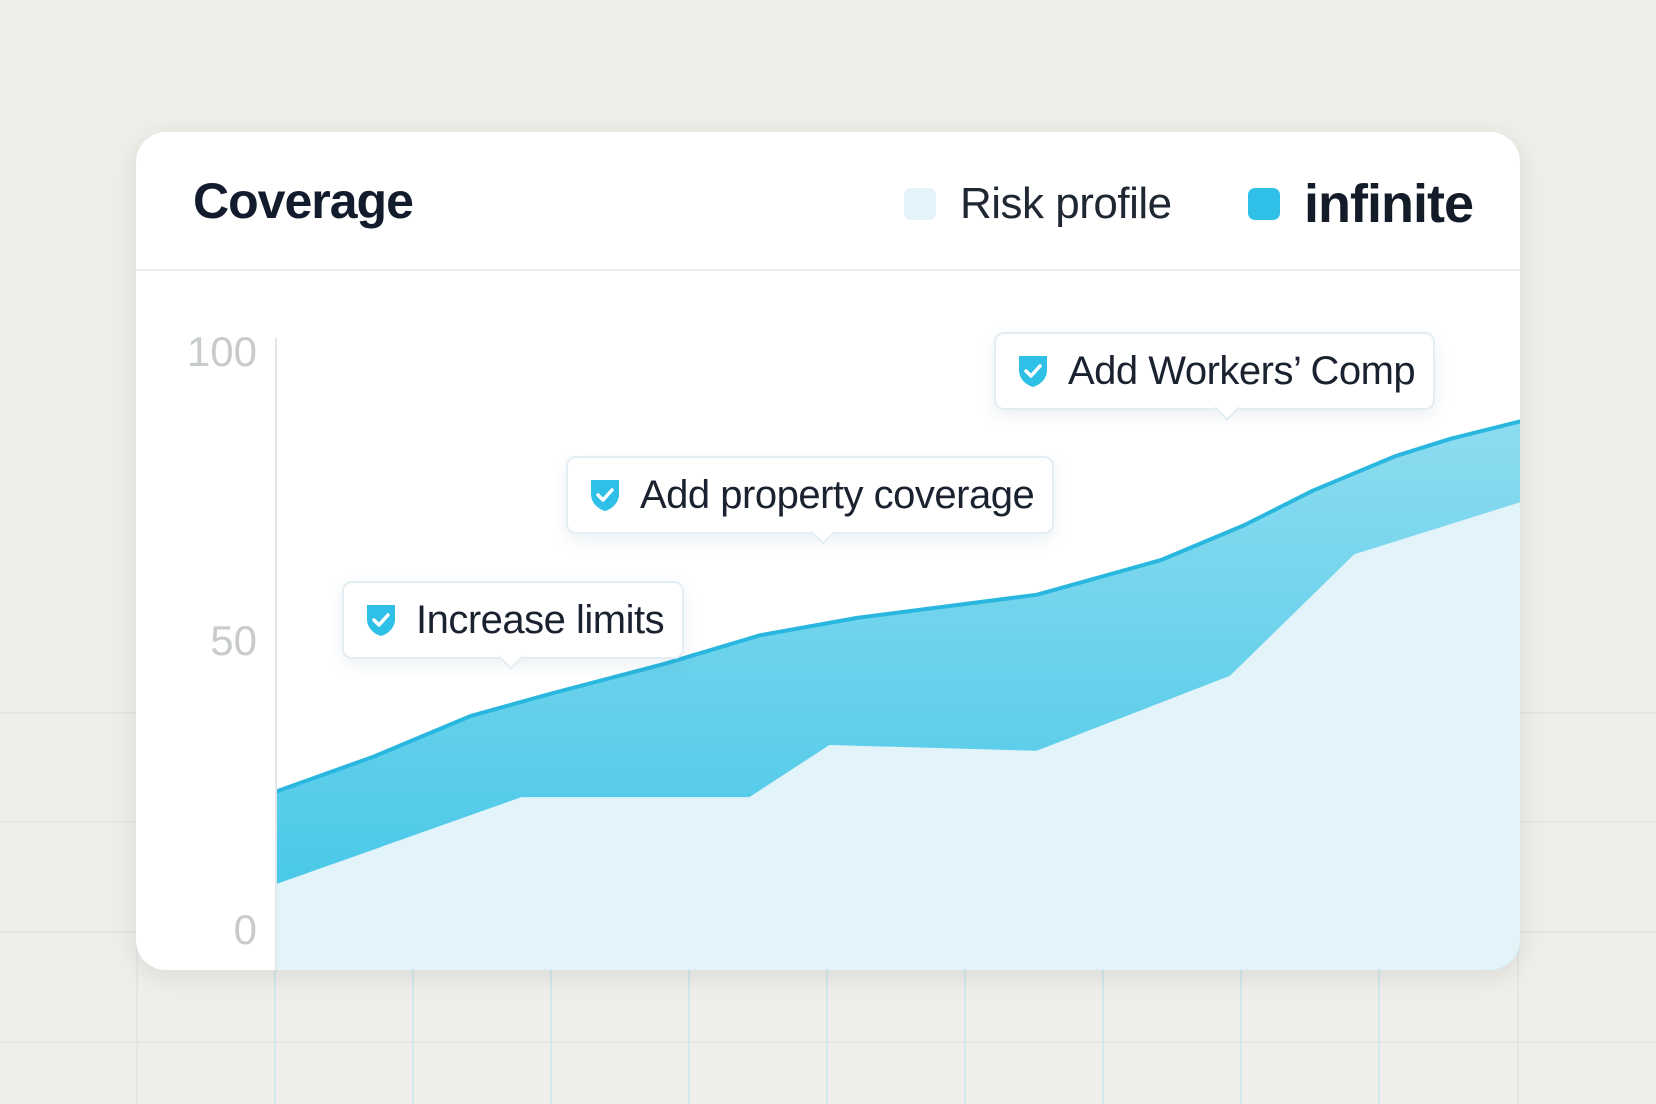 The width and height of the screenshot is (1656, 1104). What do you see at coordinates (920, 204) in the screenshot?
I see `legend-swatch-risk-profile` at bounding box center [920, 204].